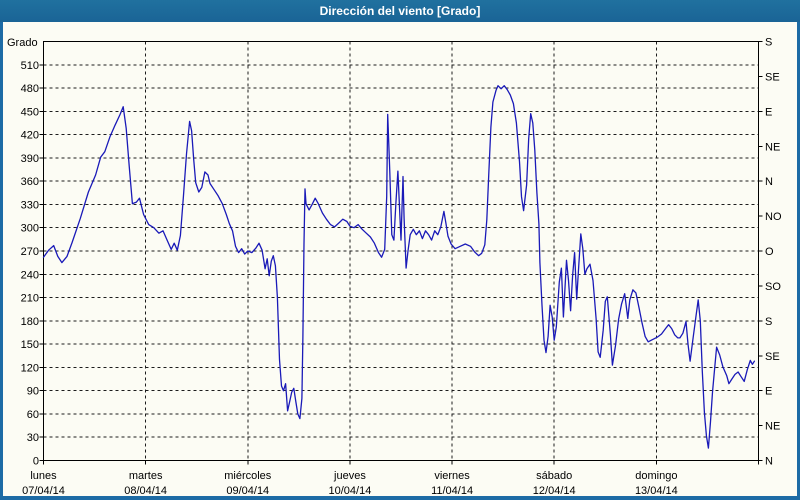  What do you see at coordinates (773, 217) in the screenshot?
I see `compass-tick-label: NO` at bounding box center [773, 217].